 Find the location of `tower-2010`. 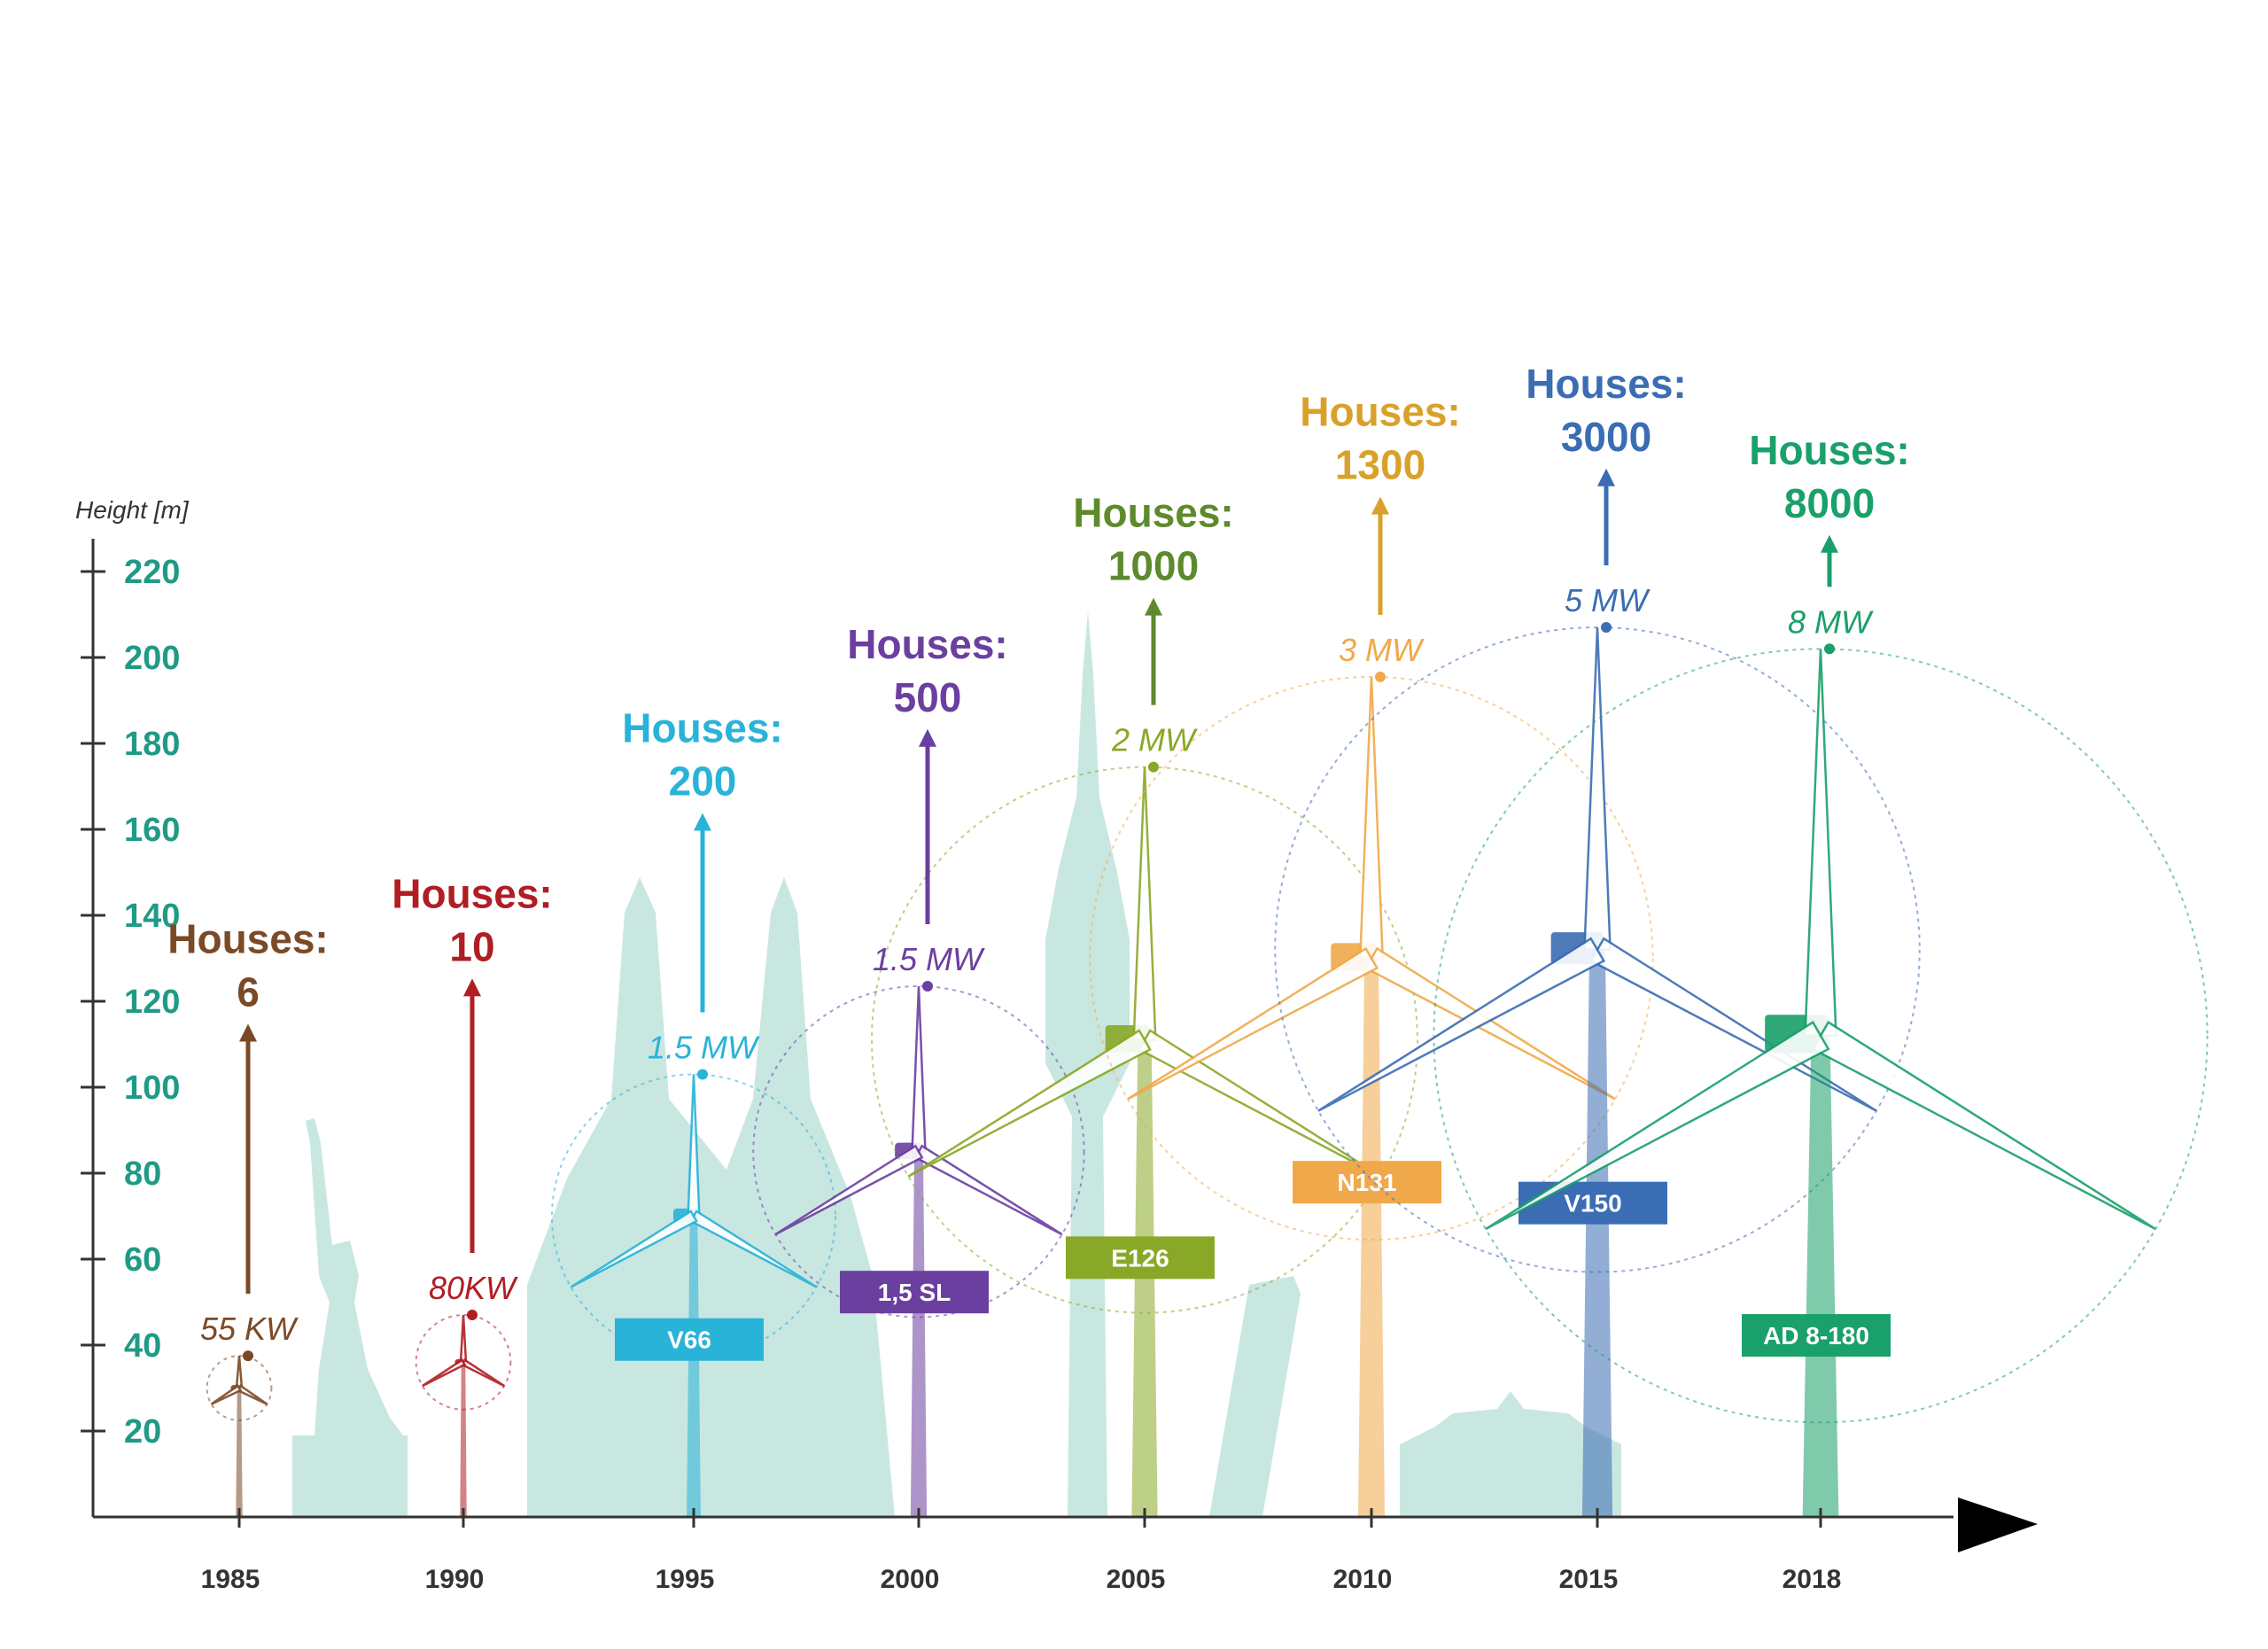

tower-2010 is located at coordinates (1371, 1237).